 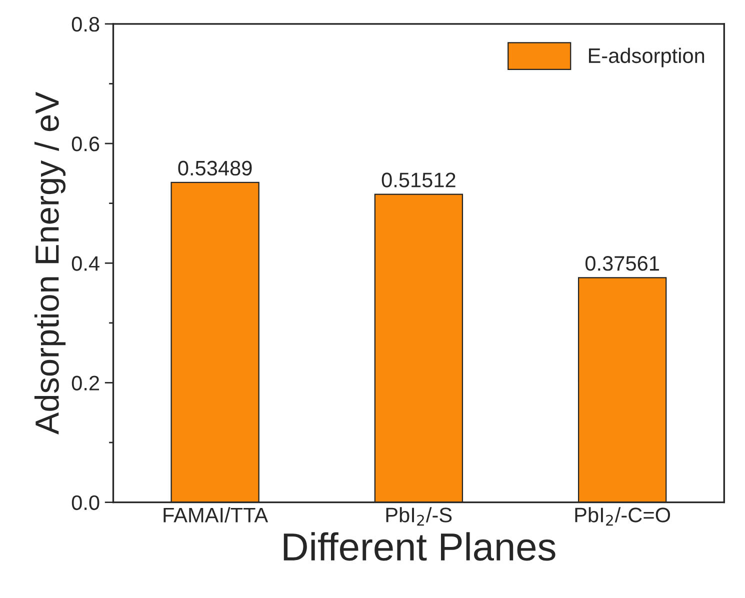 I want to click on x-tick-label: PbI$_{2}$/-S, so click(x=419, y=516).